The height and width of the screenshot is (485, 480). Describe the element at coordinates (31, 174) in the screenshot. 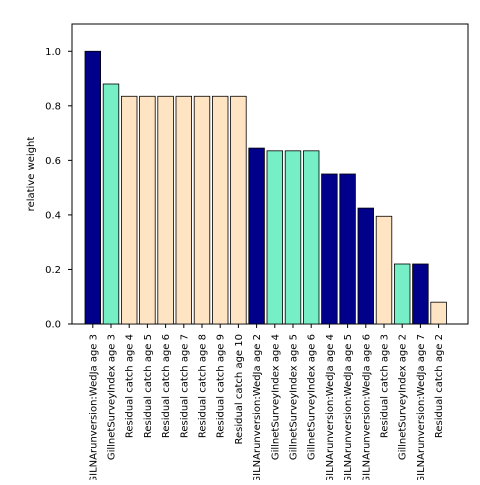

I see `y-axis-title: relative weight` at that location.